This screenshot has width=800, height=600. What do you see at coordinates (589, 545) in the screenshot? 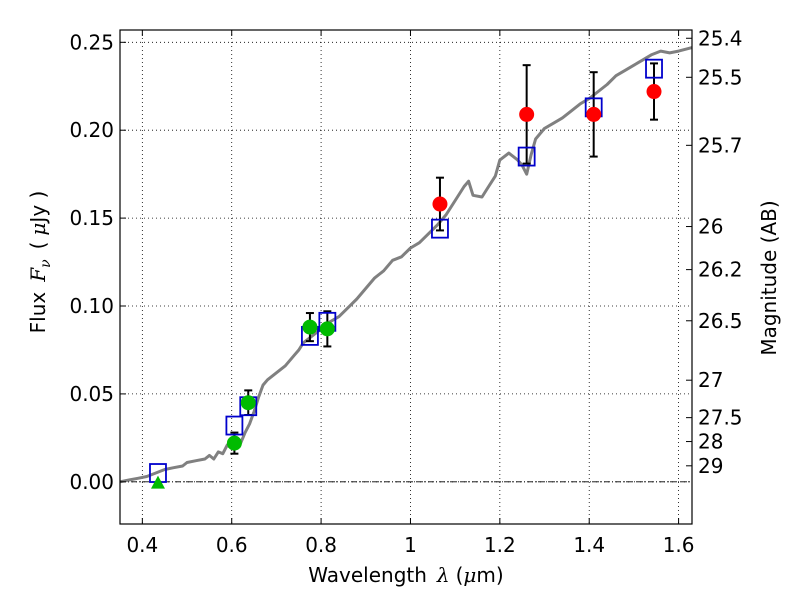
I see `x-tick-label: 1.4` at bounding box center [589, 545].